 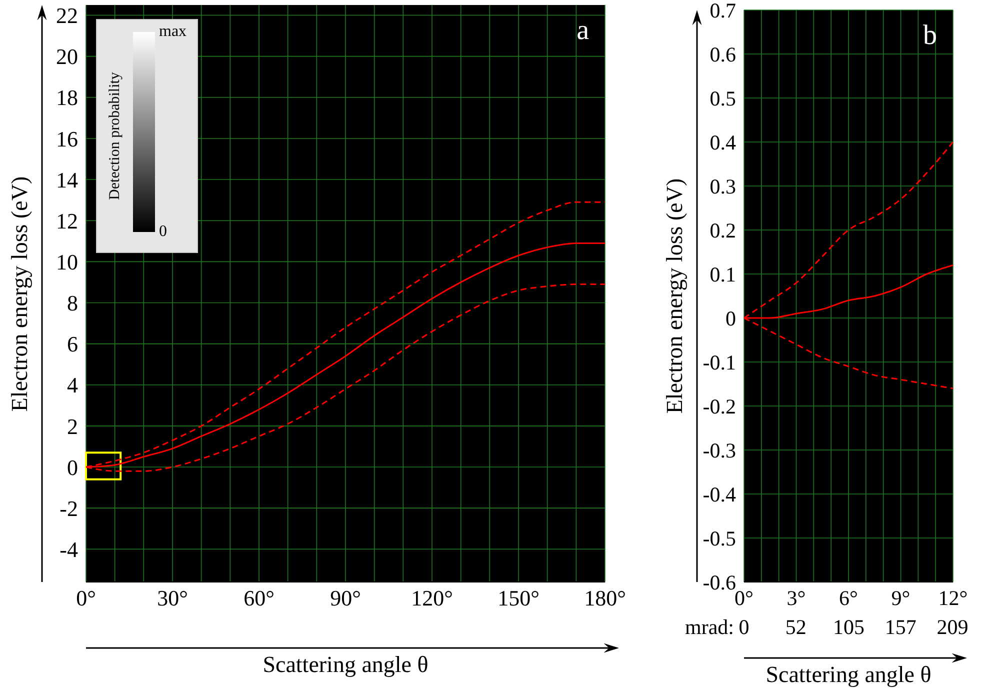 What do you see at coordinates (723, 98) in the screenshot?
I see `y-tick-label: 0.5` at bounding box center [723, 98].